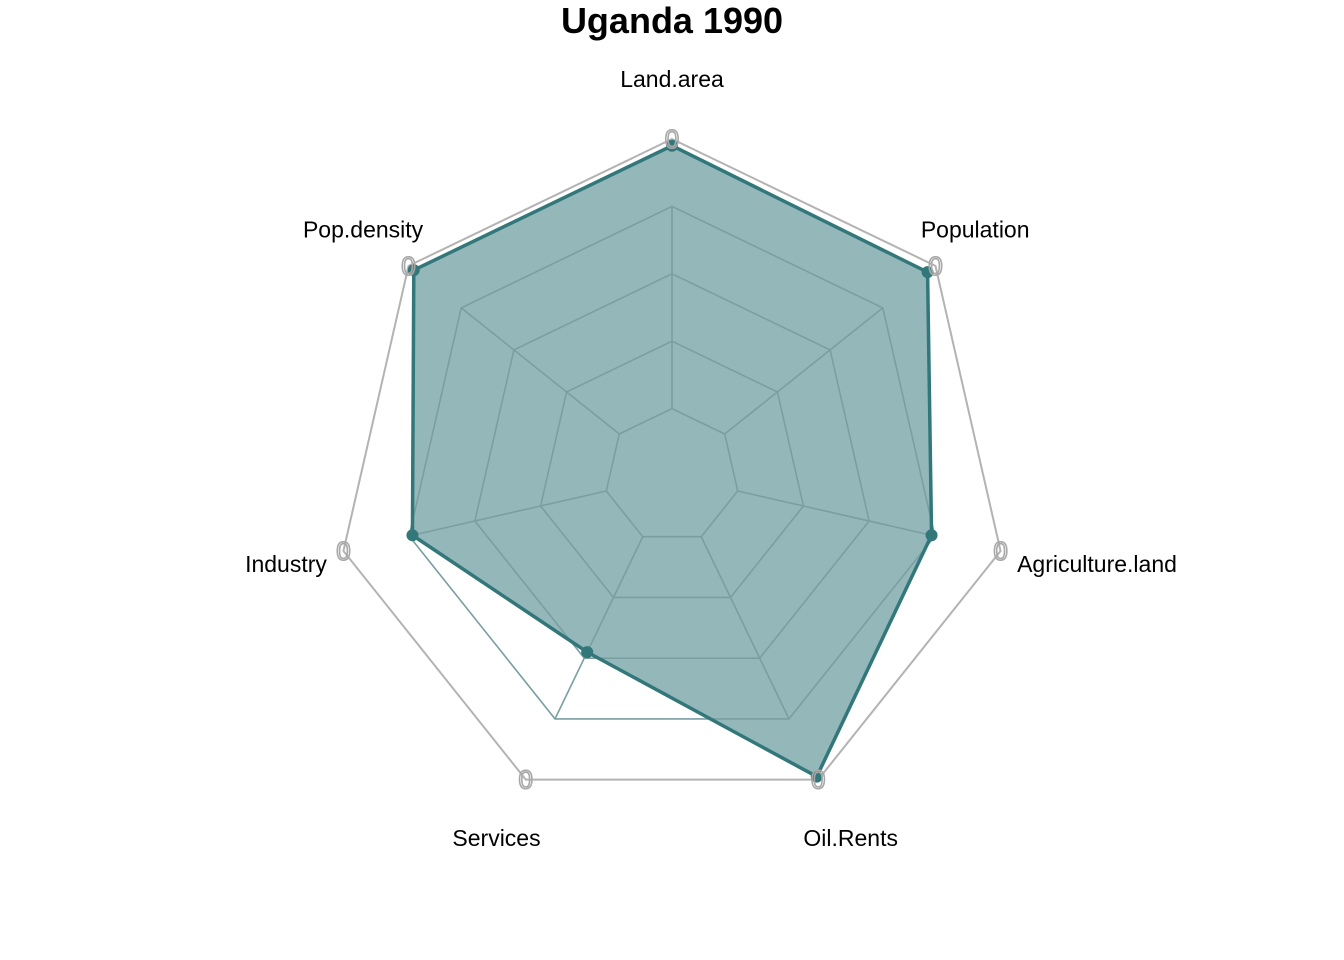 The width and height of the screenshot is (1344, 960). What do you see at coordinates (672, 79) in the screenshot?
I see `axis-label-land-area: Land.area` at bounding box center [672, 79].